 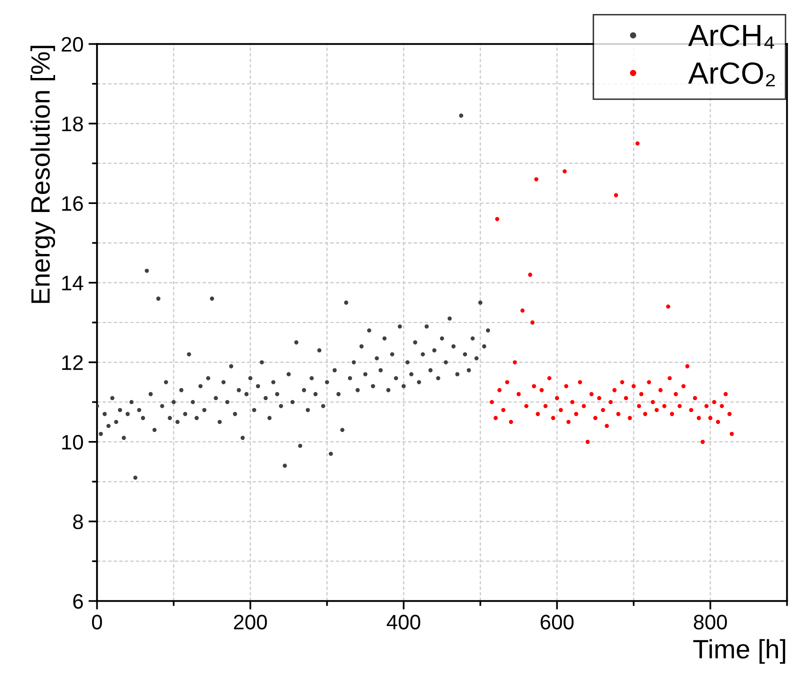 What do you see at coordinates (73, 283) in the screenshot?
I see `y-tick-label: 14` at bounding box center [73, 283].